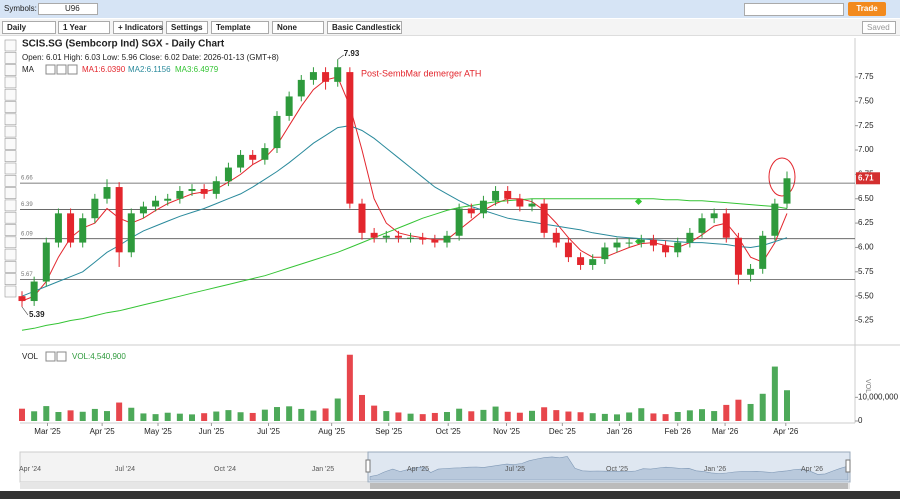 Image resolution: width=900 pixels, height=499 pixels. Describe the element at coordinates (28, 69) in the screenshot. I see `ma-label: MA` at that location.